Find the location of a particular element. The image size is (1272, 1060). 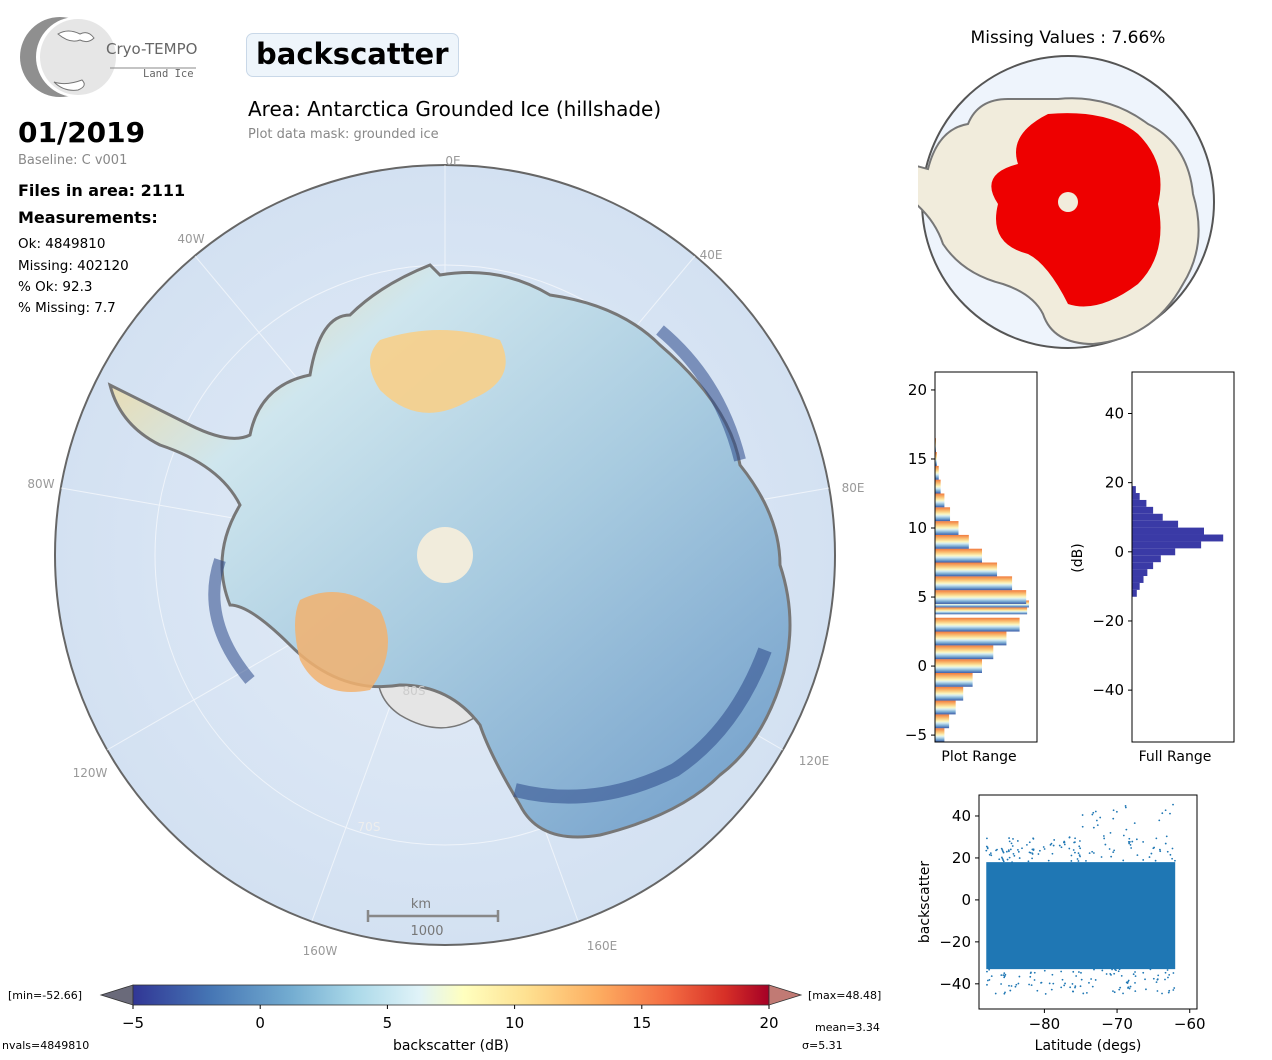

scalebar is located at coordinates (433, 916).